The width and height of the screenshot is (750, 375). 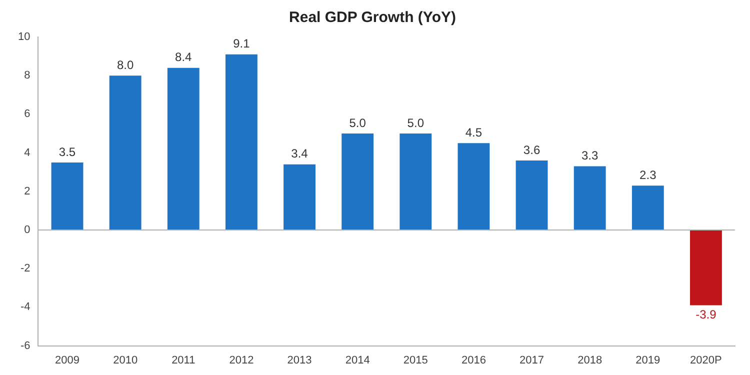 What do you see at coordinates (590, 360) in the screenshot?
I see `x-tick-label: 2018` at bounding box center [590, 360].